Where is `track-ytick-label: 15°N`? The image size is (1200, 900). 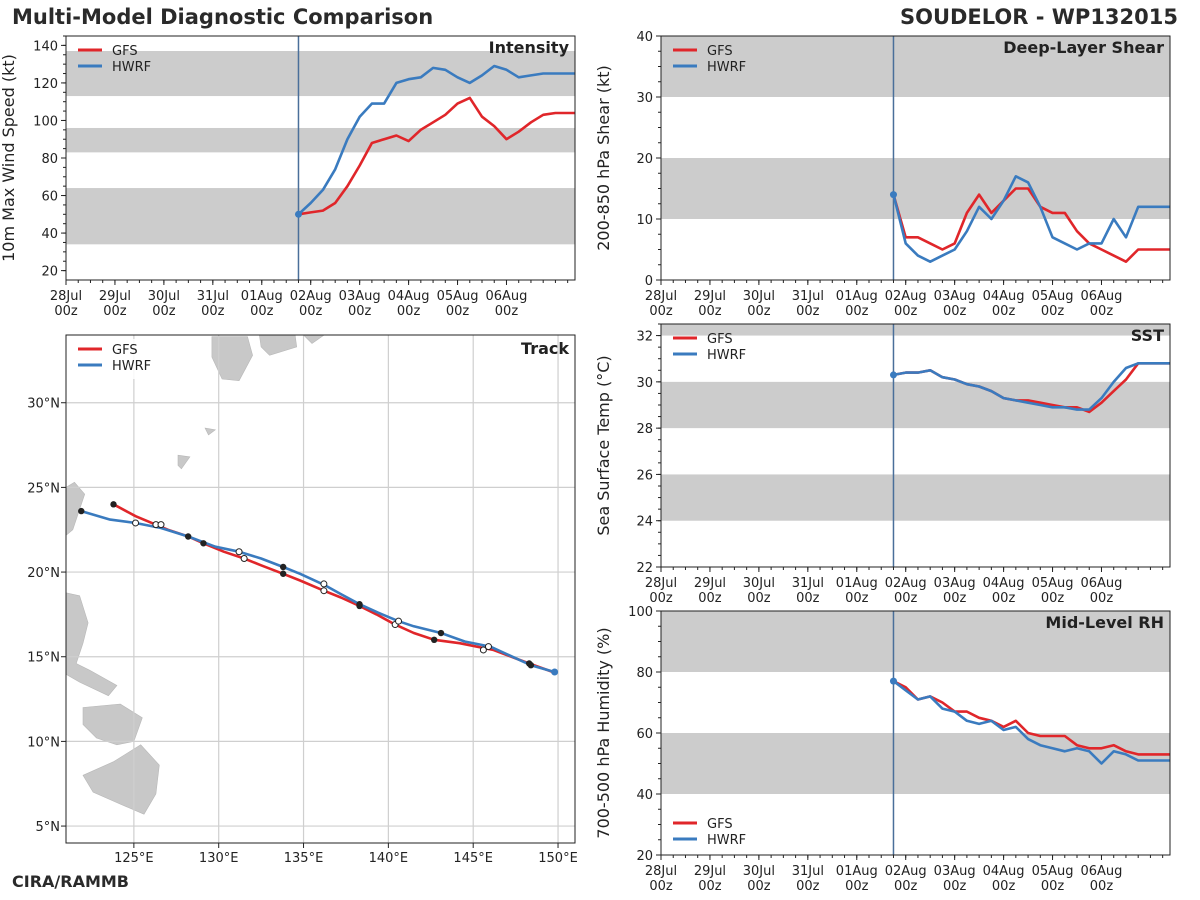
track-ytick-label: 15°N is located at coordinates (43, 658).